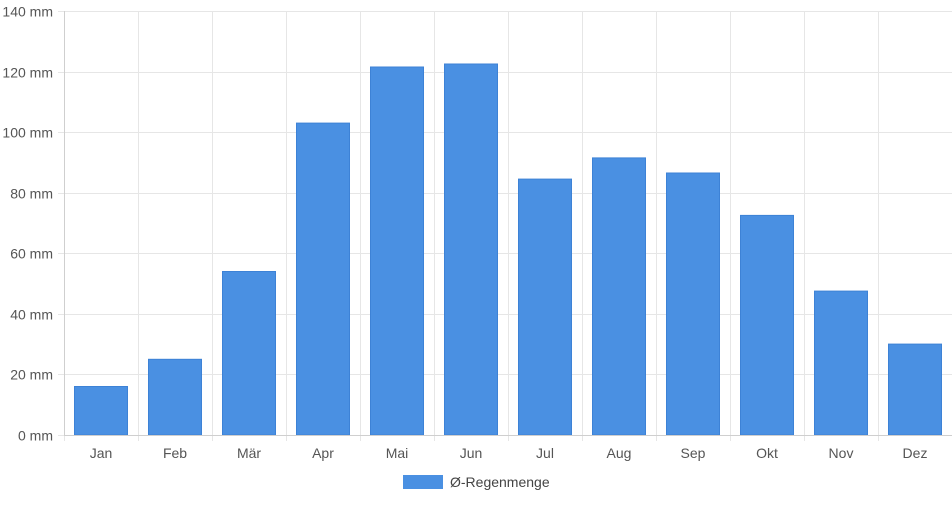  I want to click on x-tick-label: Sep, so click(693, 453).